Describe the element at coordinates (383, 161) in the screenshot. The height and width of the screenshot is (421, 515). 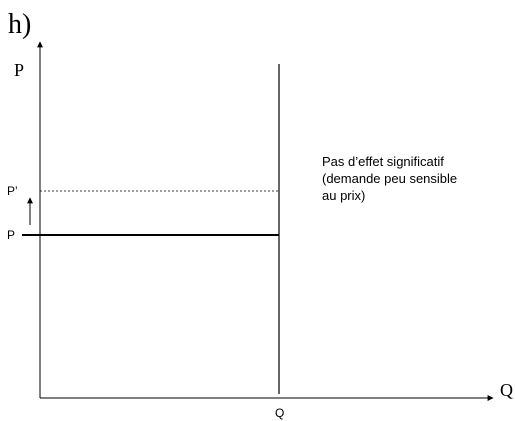
I see `annotation-line-1: Pas d’effet significatif` at that location.